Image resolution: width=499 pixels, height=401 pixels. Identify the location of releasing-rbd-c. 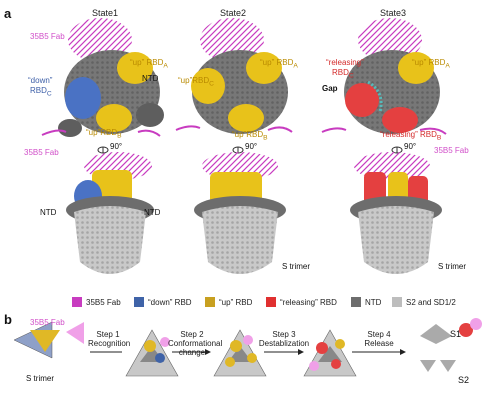
(362, 100).